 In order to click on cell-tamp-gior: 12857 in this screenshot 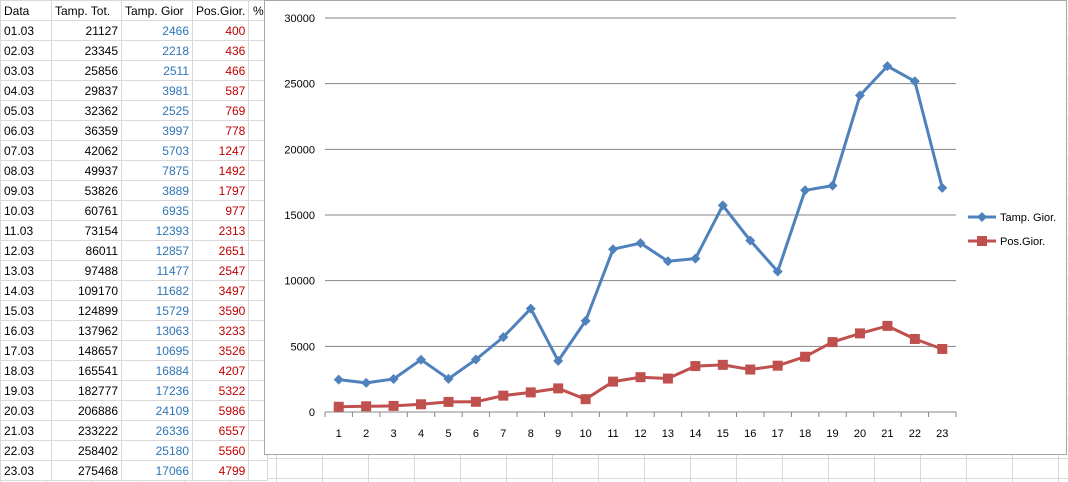, I will do `click(157, 250)`.